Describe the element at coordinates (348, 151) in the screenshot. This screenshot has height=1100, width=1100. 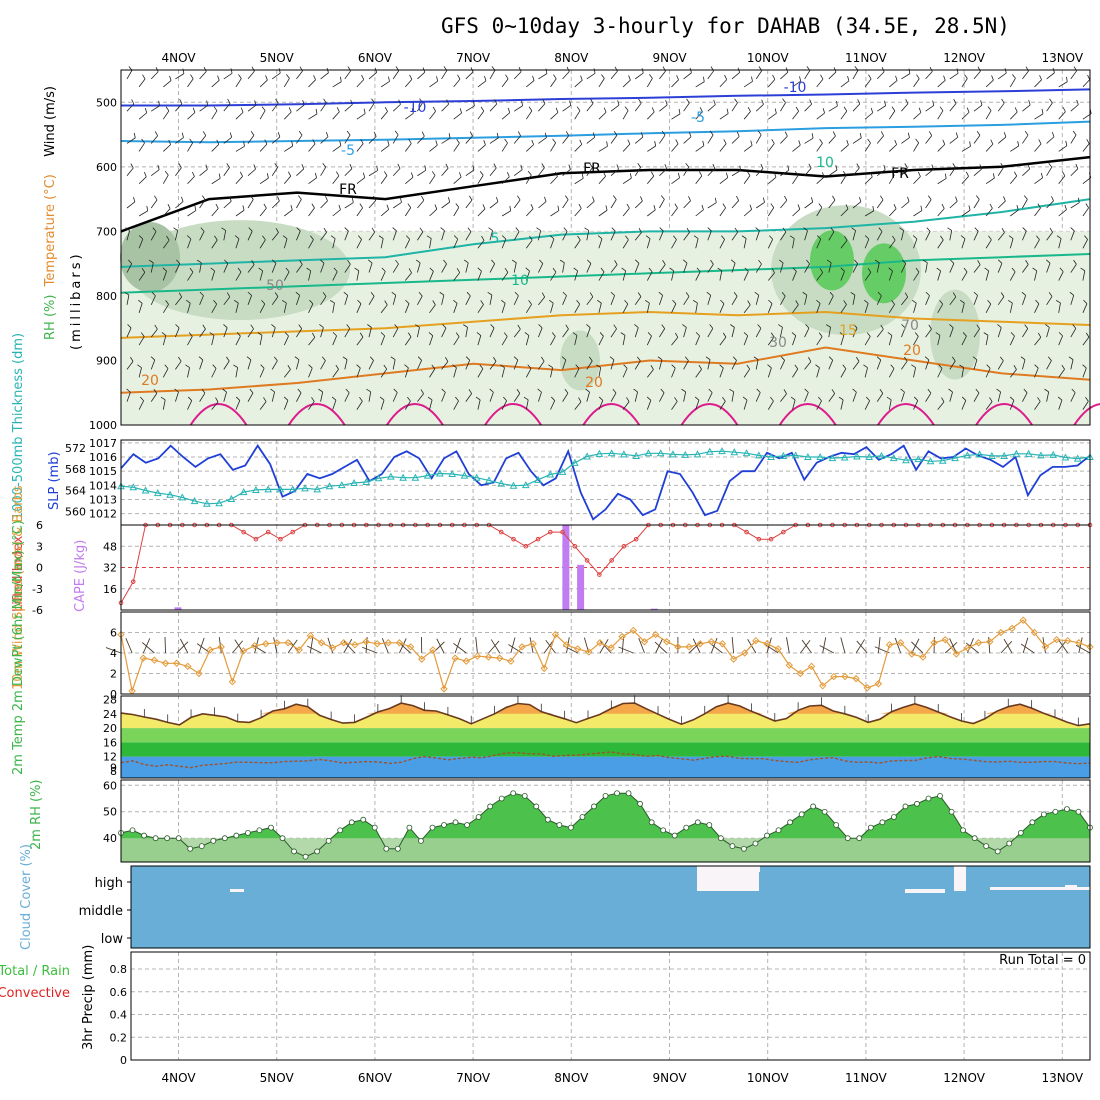
I see `contour-label: -5` at that location.